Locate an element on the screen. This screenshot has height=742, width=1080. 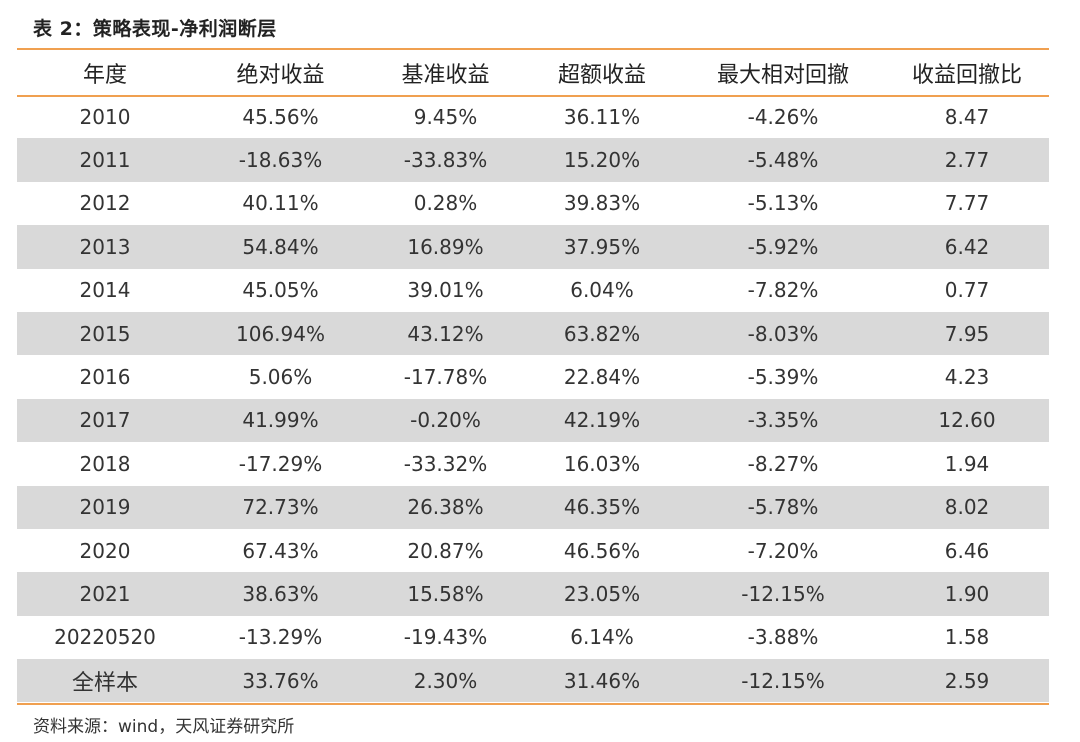
table-row: 2018 -17.29% -33.32% 16.03% -8.27% 1.94 is located at coordinates (533, 463).